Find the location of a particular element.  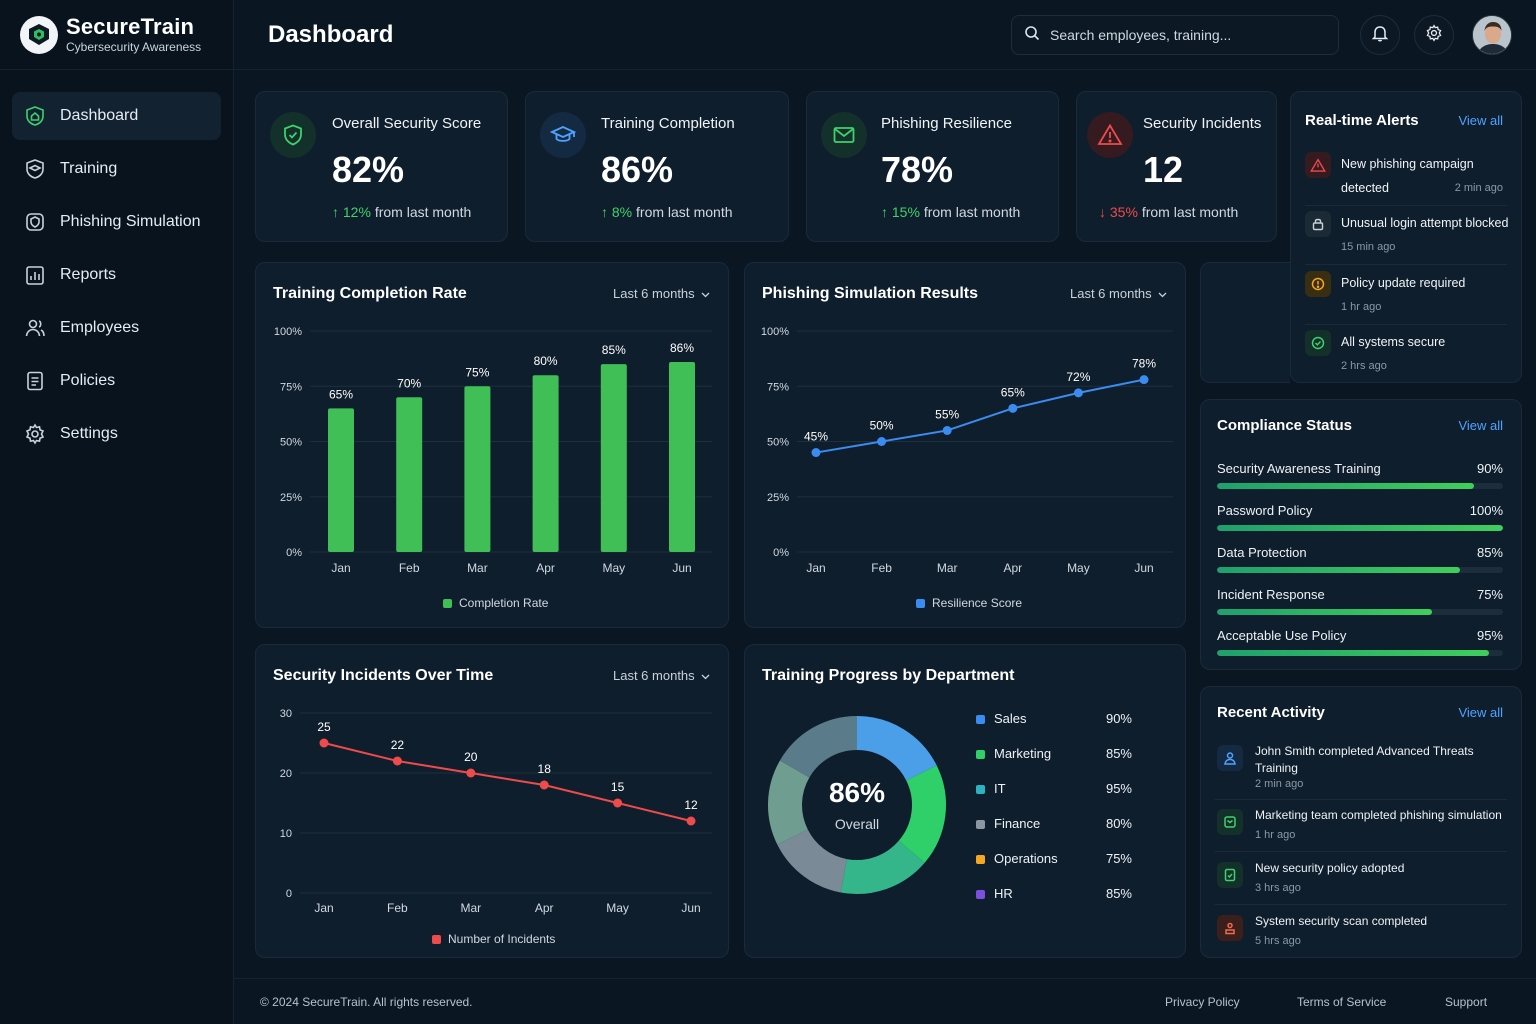

department-name: Marketing is located at coordinates (1022, 753).